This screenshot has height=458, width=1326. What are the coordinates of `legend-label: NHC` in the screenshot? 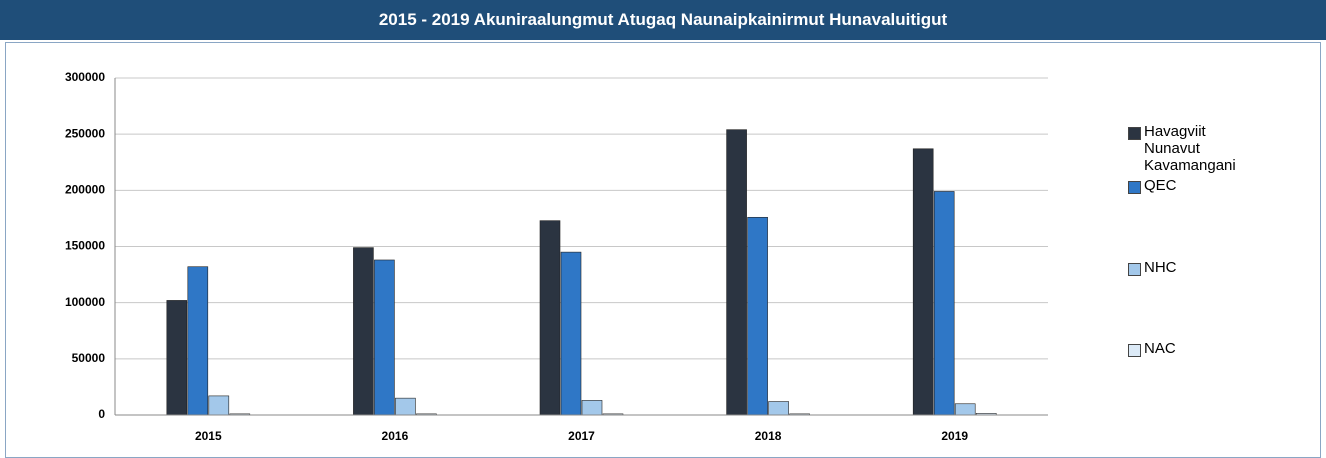 It's located at (1160, 267).